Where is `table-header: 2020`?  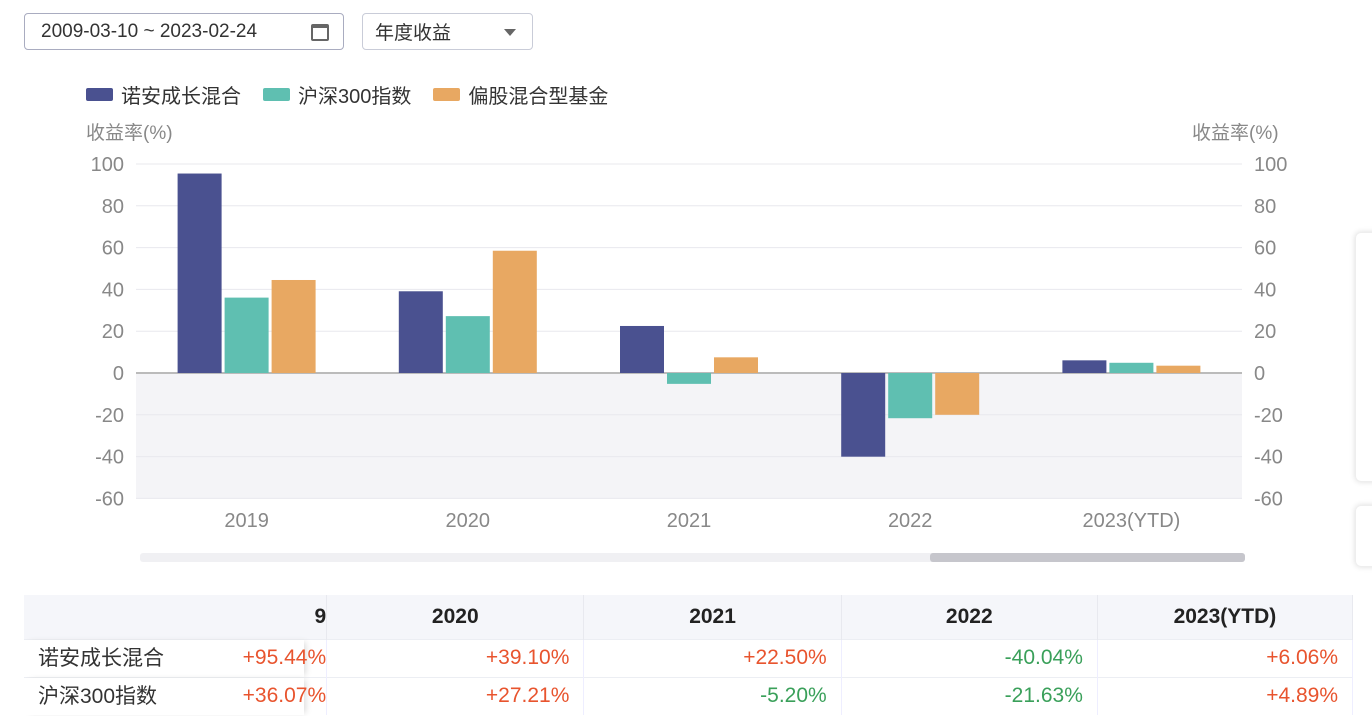 table-header: 2020 is located at coordinates (455, 617).